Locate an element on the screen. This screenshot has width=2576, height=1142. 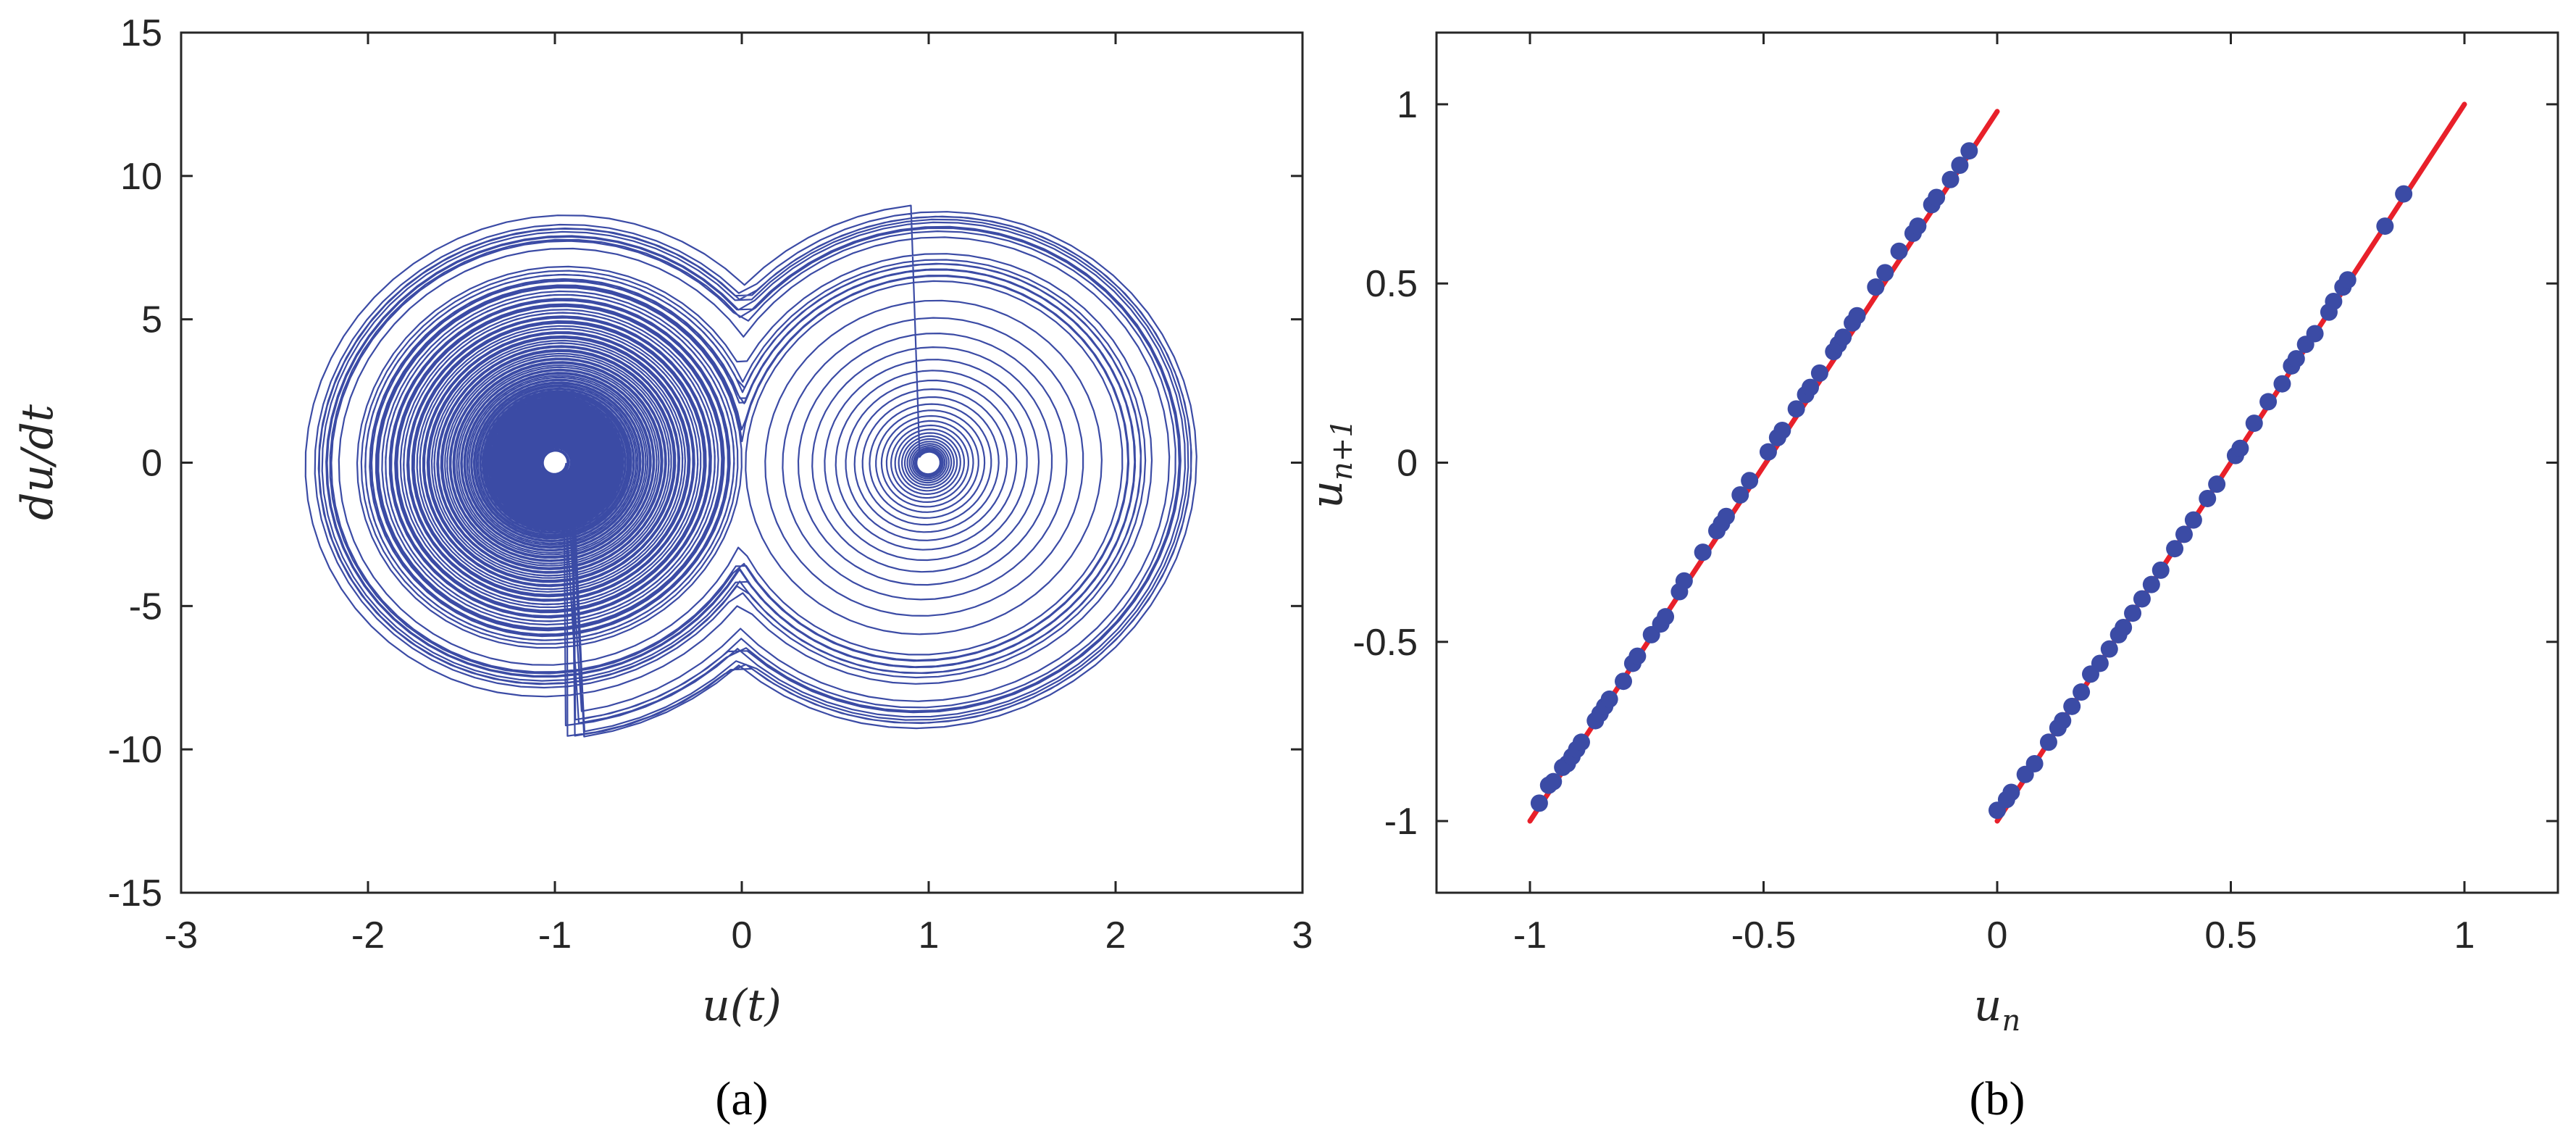
b-ytick-label: -1 is located at coordinates (1401, 822).